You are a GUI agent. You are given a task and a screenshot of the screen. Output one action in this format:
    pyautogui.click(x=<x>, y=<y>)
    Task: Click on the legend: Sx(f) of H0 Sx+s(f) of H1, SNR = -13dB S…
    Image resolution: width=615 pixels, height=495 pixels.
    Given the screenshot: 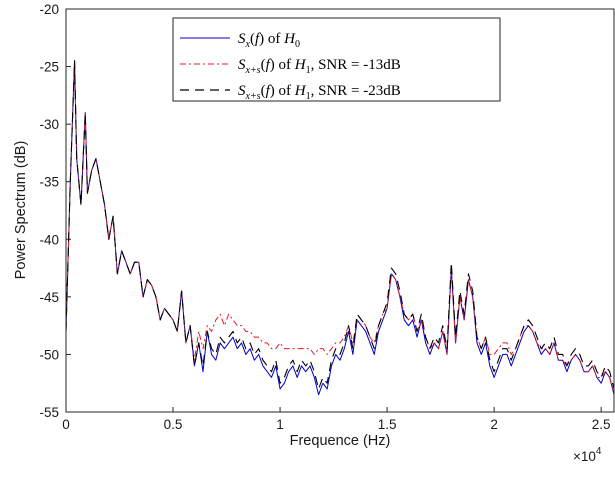 What is the action you would take?
    pyautogui.click(x=336, y=59)
    